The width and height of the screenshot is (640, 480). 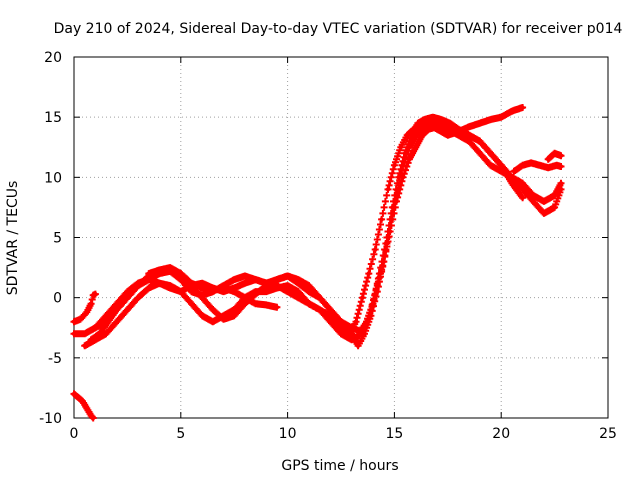 I want to click on x-axis-label: GPS time / hours, so click(x=339, y=466).